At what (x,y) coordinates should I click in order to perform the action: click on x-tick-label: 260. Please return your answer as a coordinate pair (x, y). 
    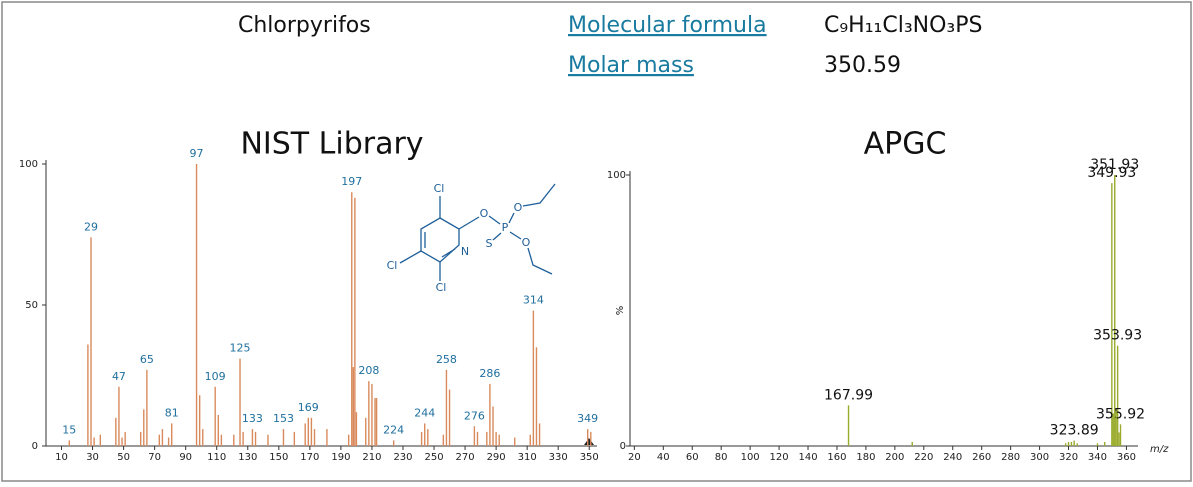
    Looking at the image, I should click on (981, 457).